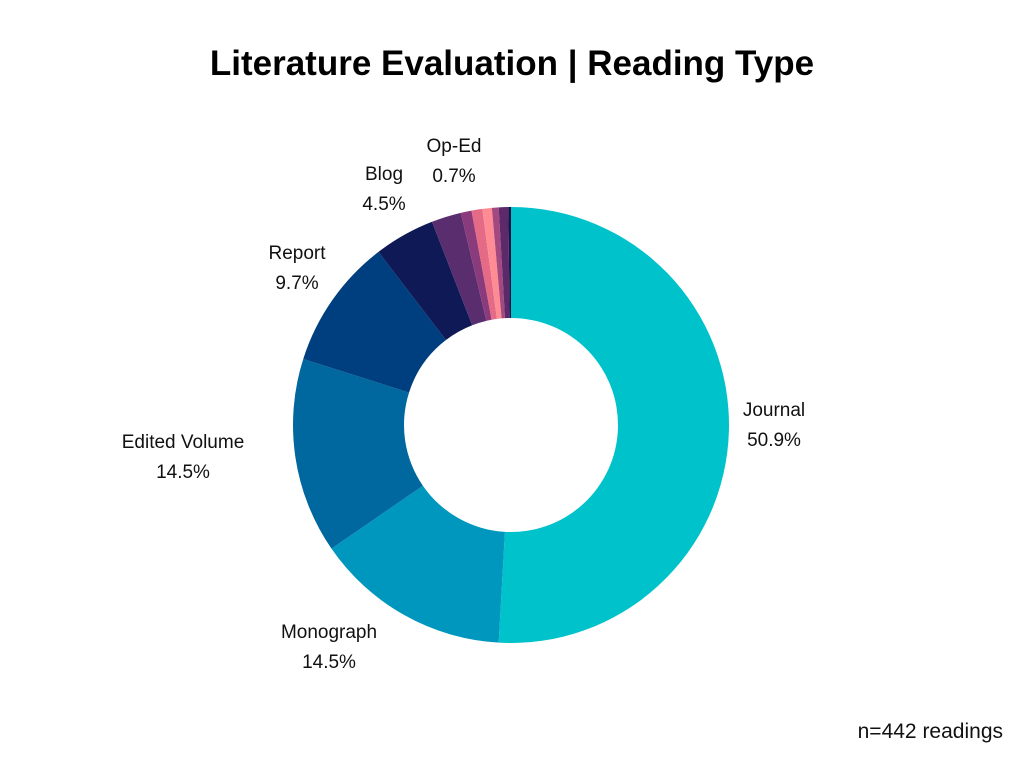 This screenshot has height=768, width=1024. What do you see at coordinates (418, 564) in the screenshot?
I see `slice-monograph` at bounding box center [418, 564].